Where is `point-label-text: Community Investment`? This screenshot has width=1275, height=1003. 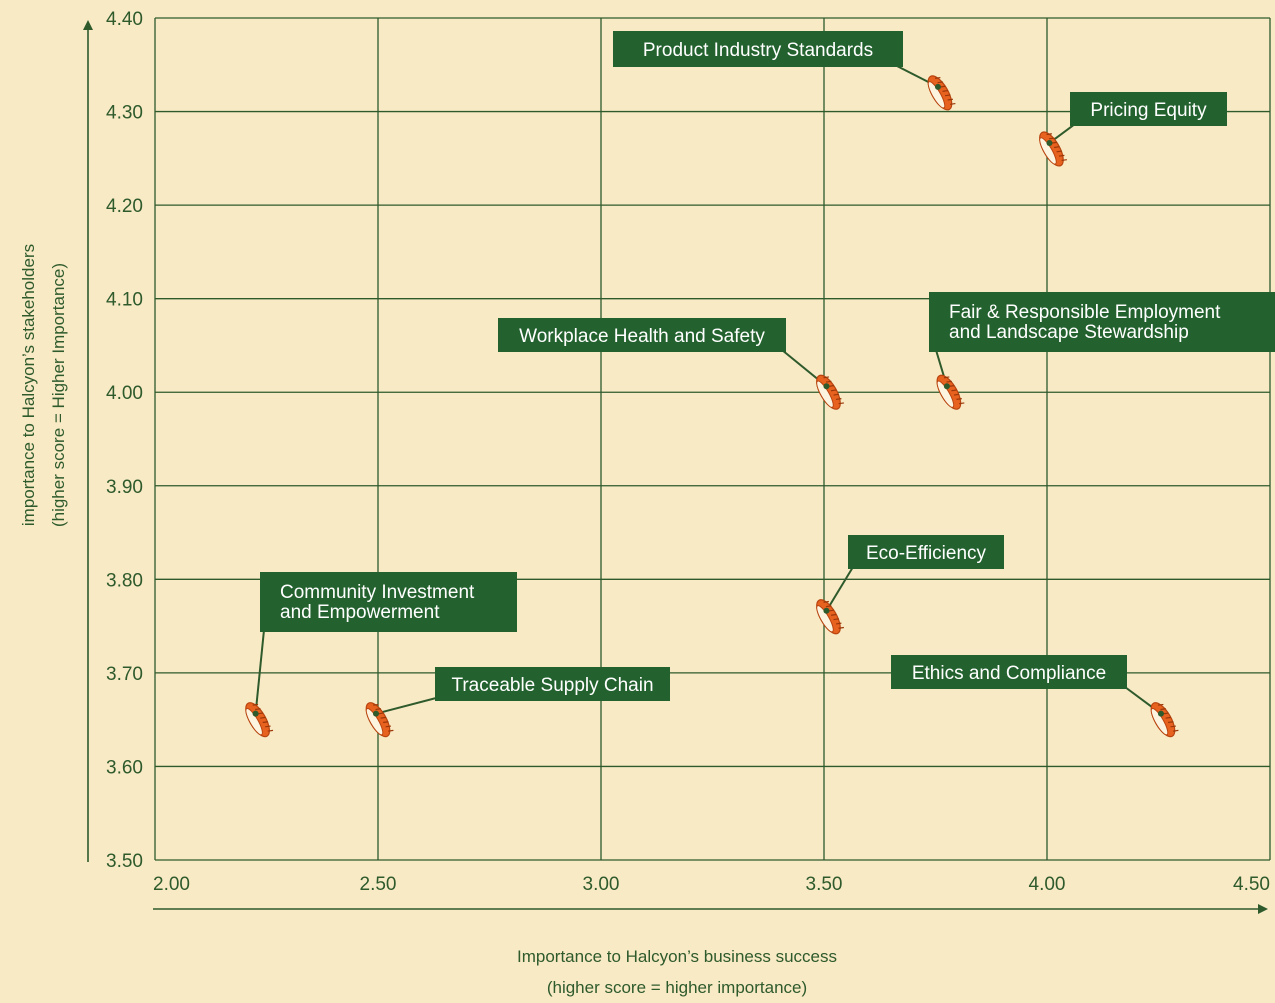
point-label-text: Community Investment is located at coordinates (377, 592).